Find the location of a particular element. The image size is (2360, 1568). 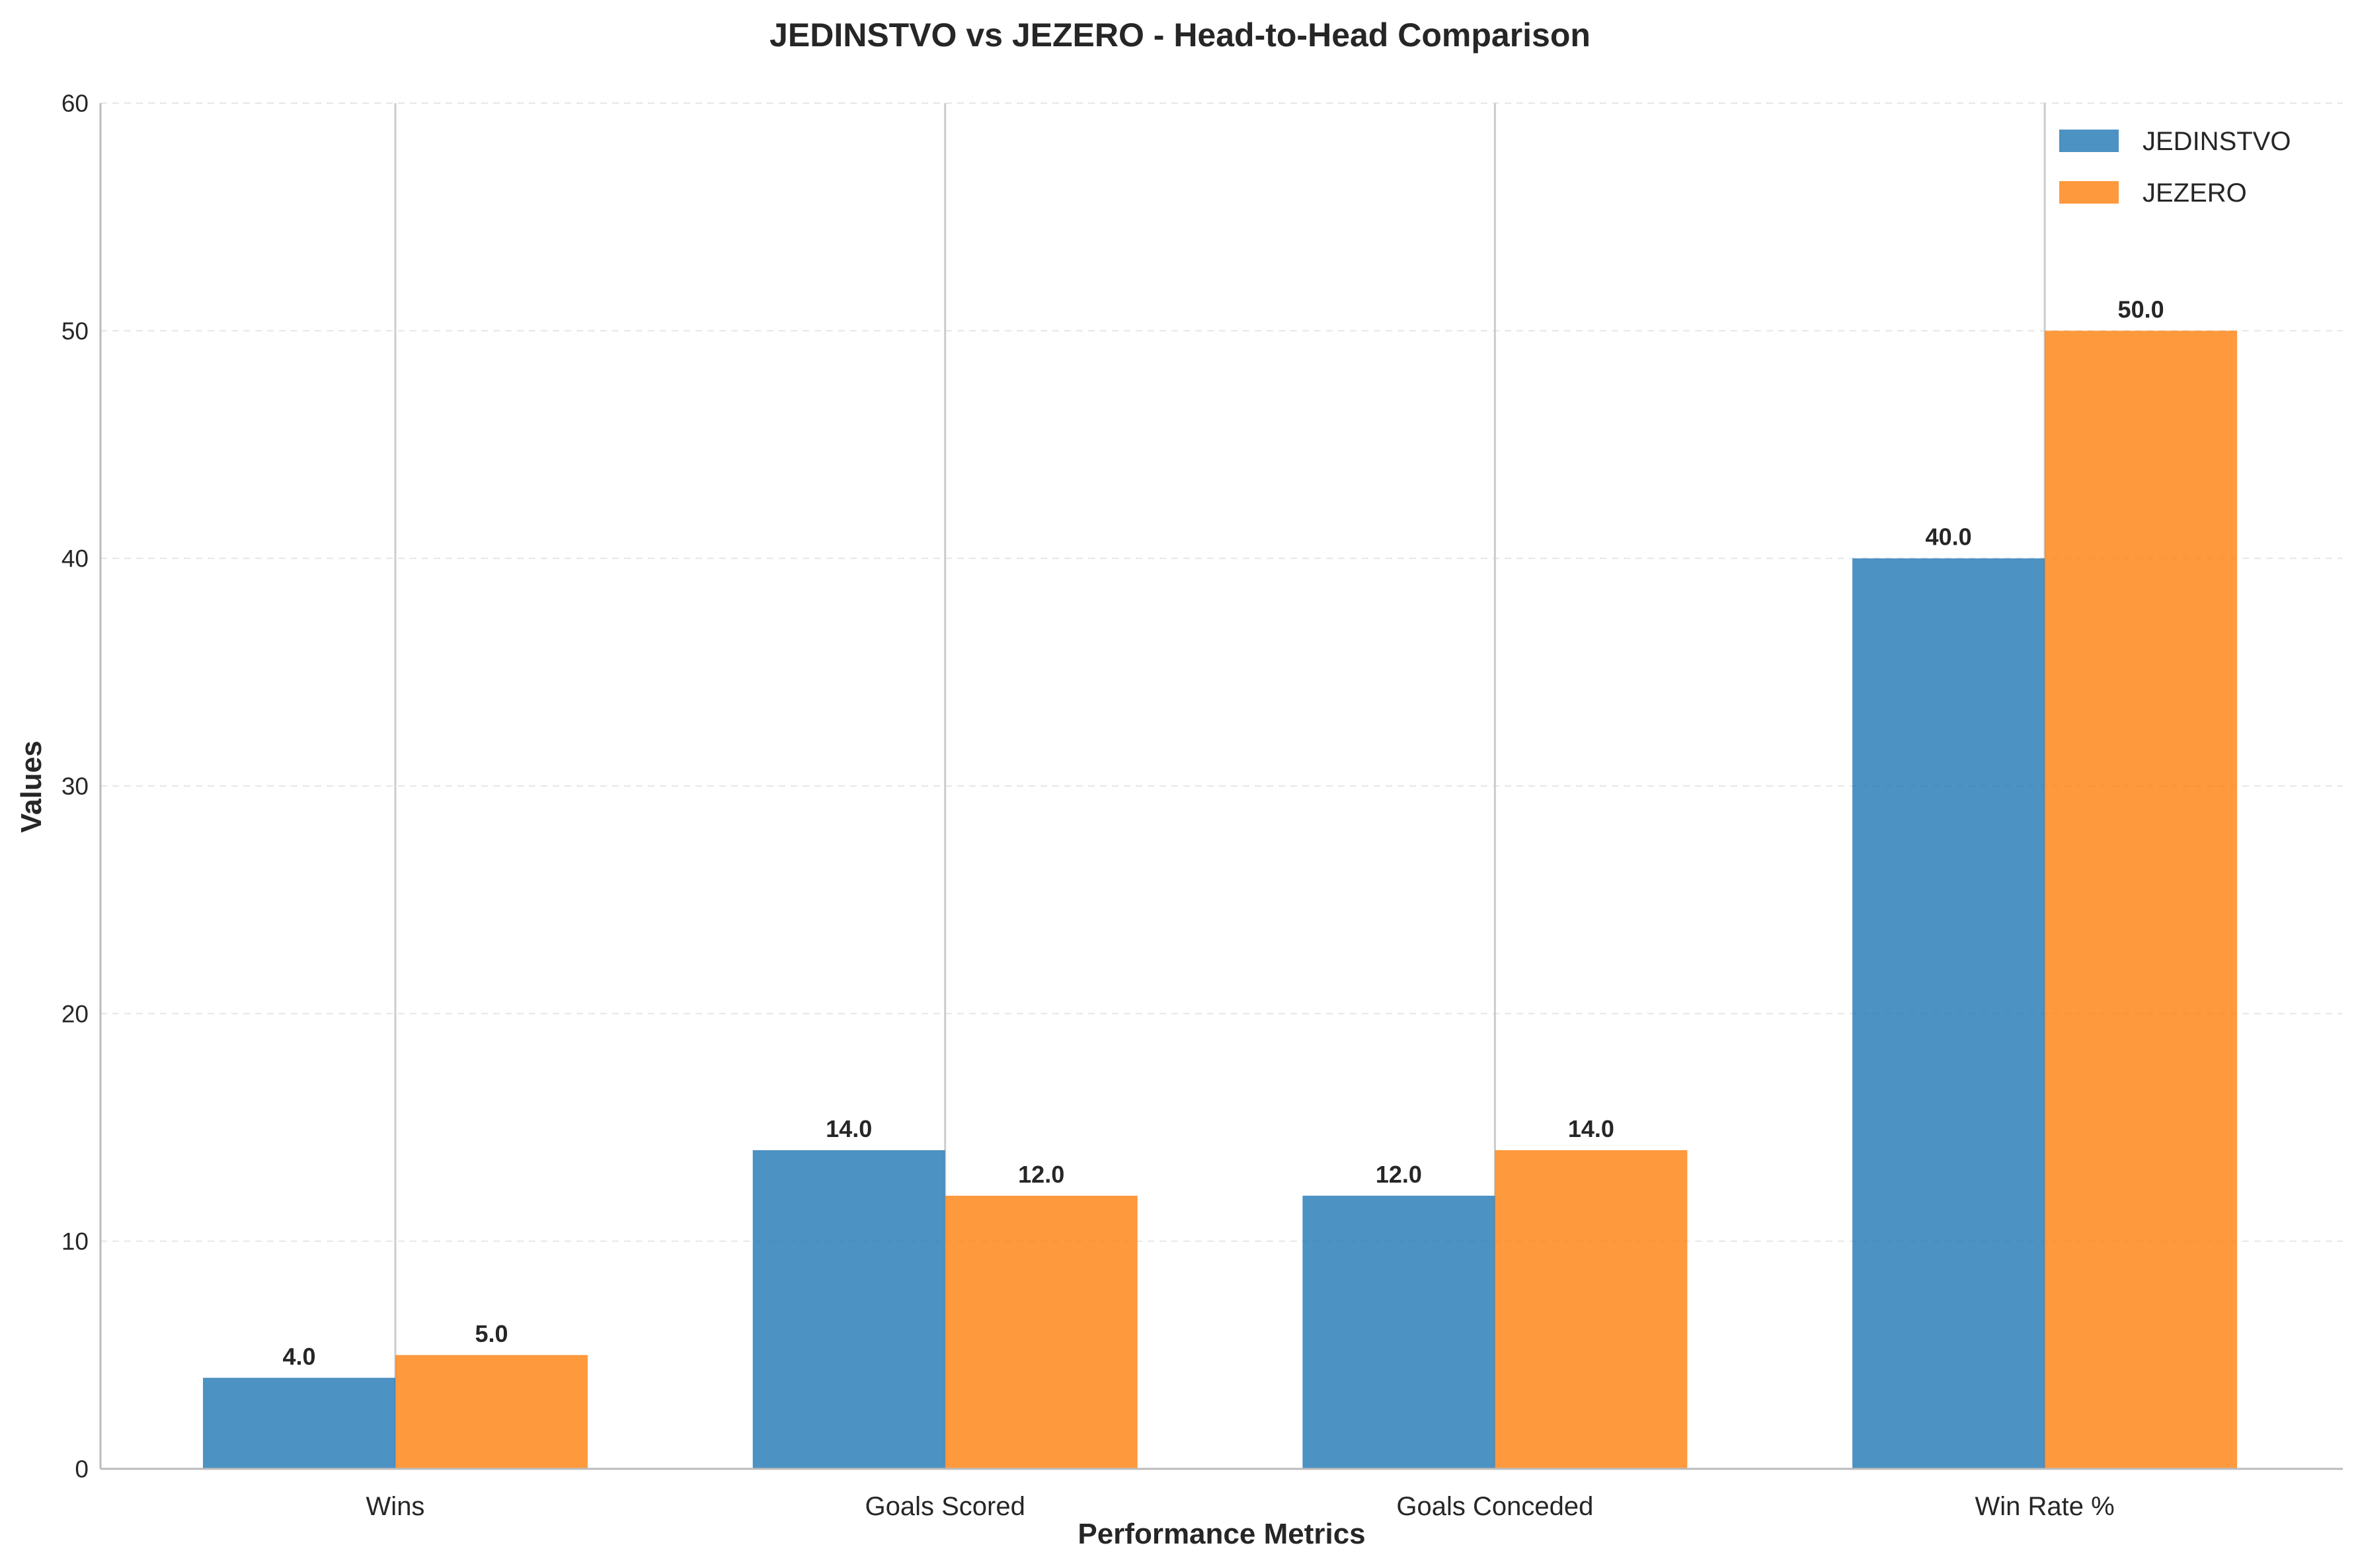

x-tick-label: Win Rate % is located at coordinates (2045, 1506).